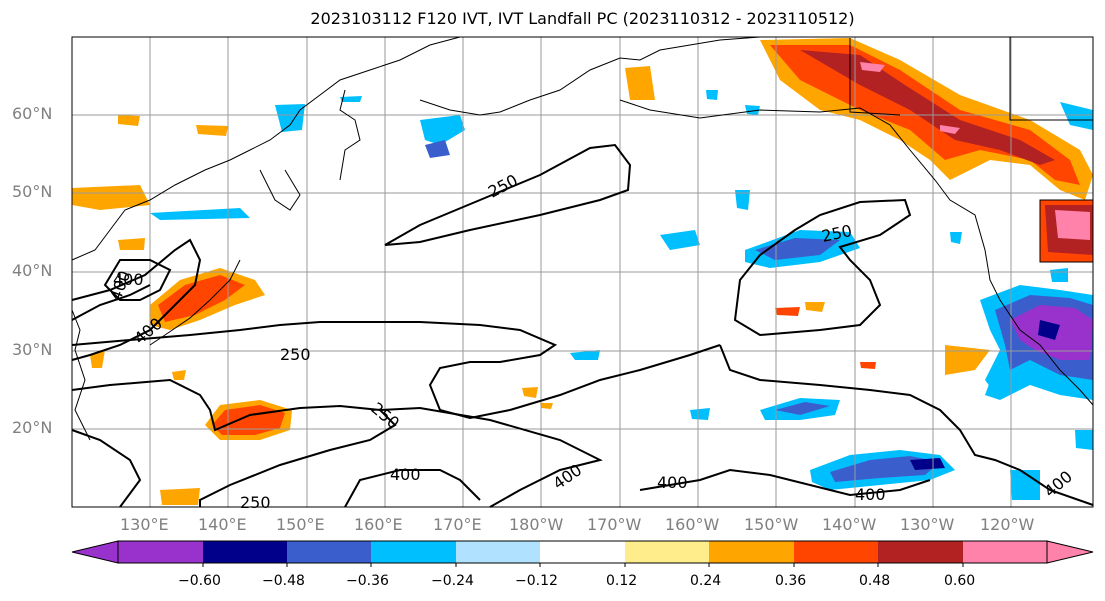  Describe the element at coordinates (1007, 524) in the screenshot. I see `lon-label: 120°W` at that location.